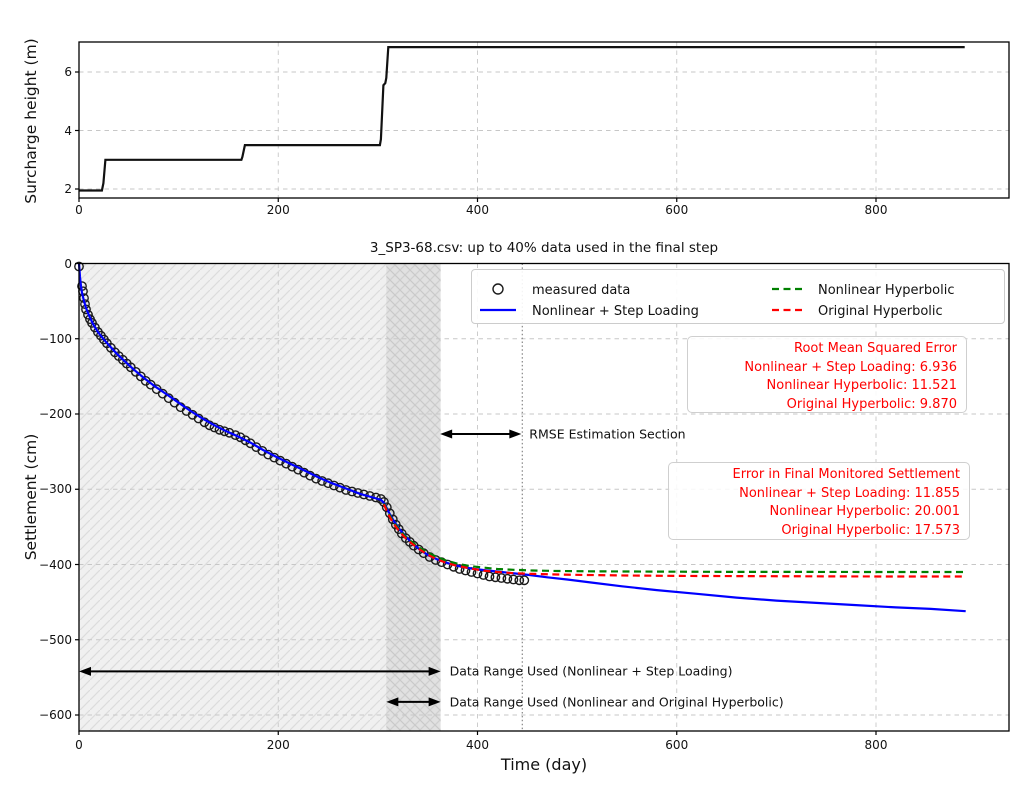 The height and width of the screenshot is (789, 1018). I want to click on top-y-tick-label: 6, so click(68, 72).